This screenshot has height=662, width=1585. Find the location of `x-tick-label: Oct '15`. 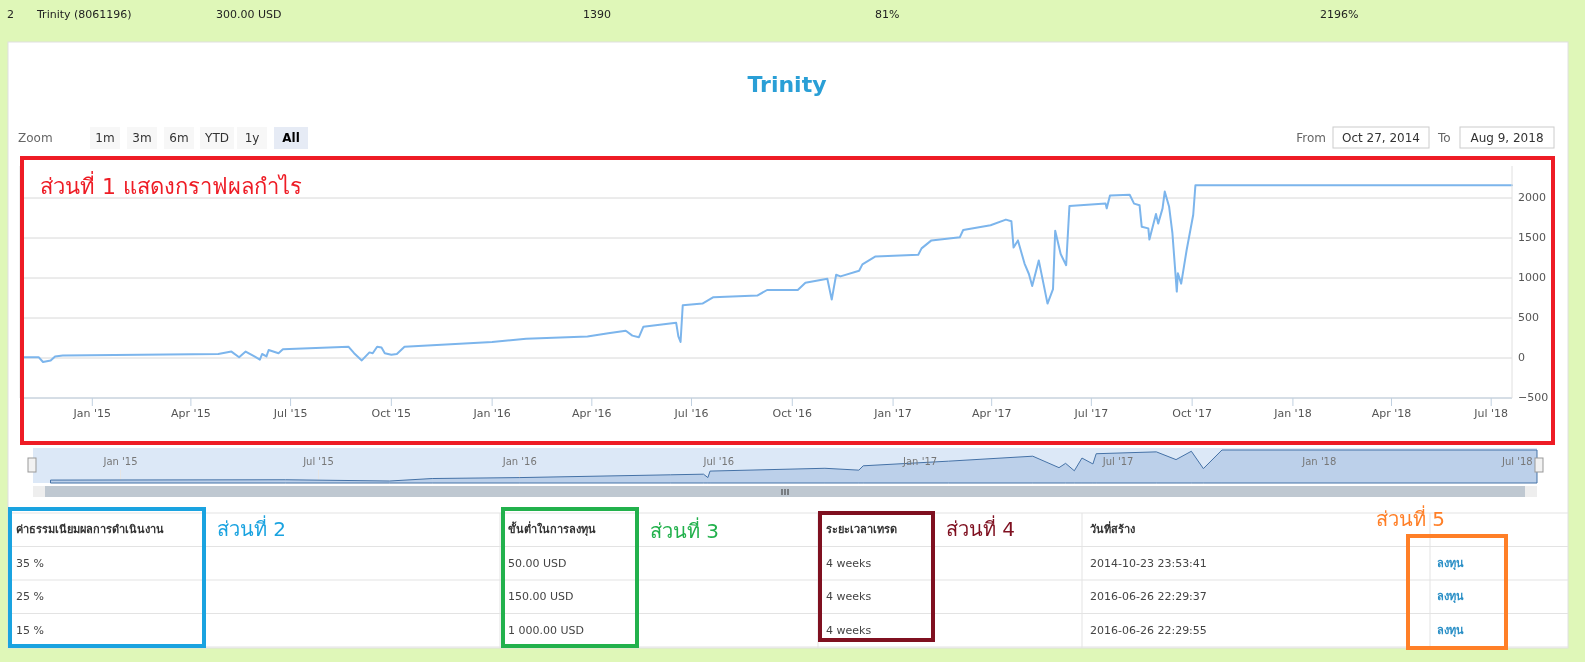

x-tick-label: Oct '15 is located at coordinates (391, 413).